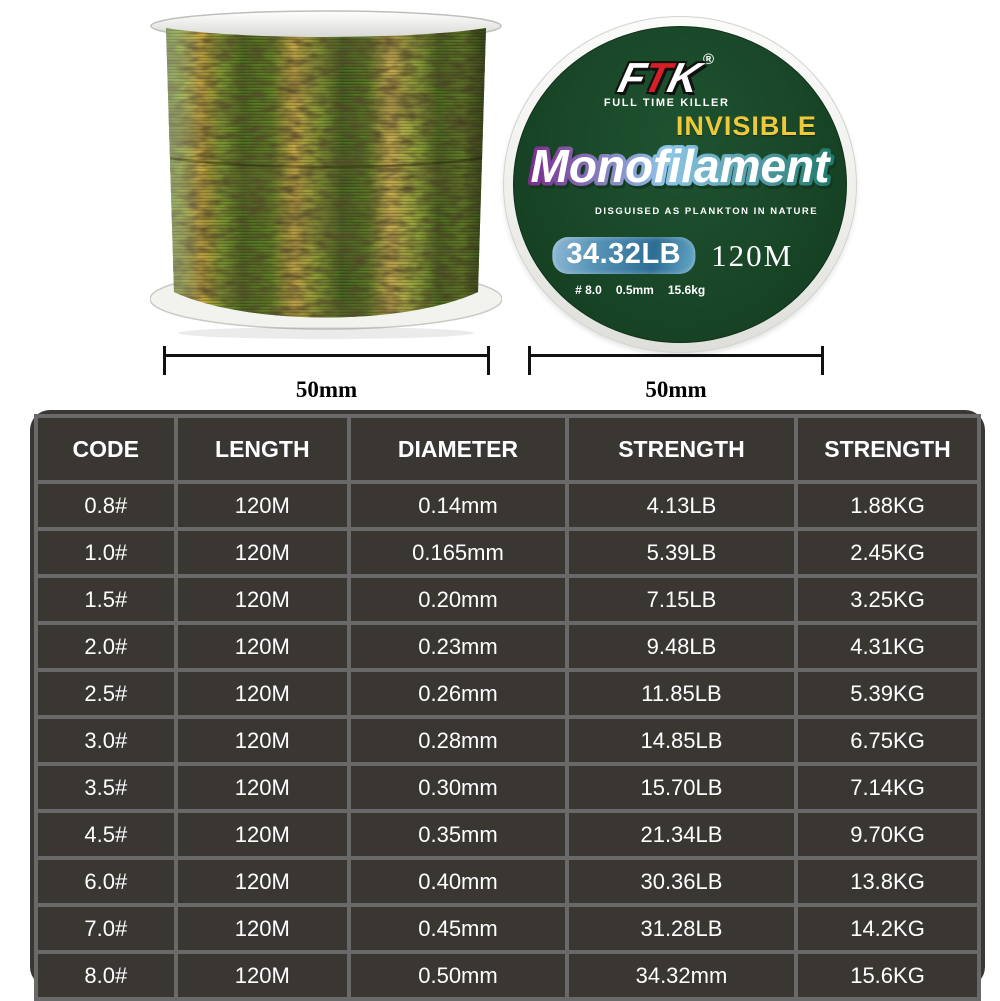 The height and width of the screenshot is (1001, 1000). I want to click on table-row: 6.0# 120M 0.40mm 30.36LB 13.8KG, so click(507, 881).